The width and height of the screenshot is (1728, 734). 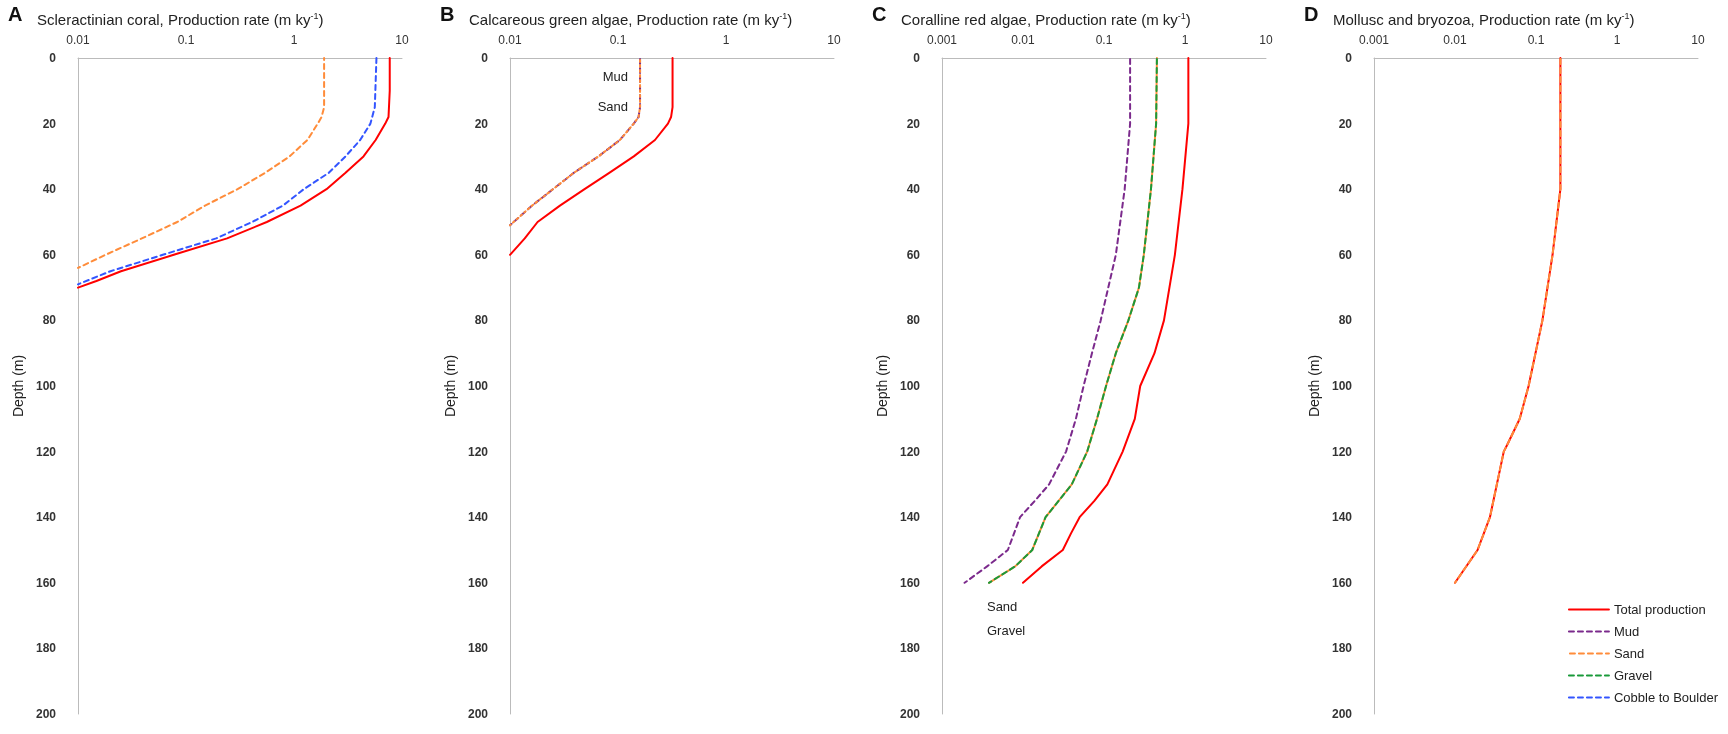 What do you see at coordinates (1311, 14) in the screenshot?
I see `text: D` at bounding box center [1311, 14].